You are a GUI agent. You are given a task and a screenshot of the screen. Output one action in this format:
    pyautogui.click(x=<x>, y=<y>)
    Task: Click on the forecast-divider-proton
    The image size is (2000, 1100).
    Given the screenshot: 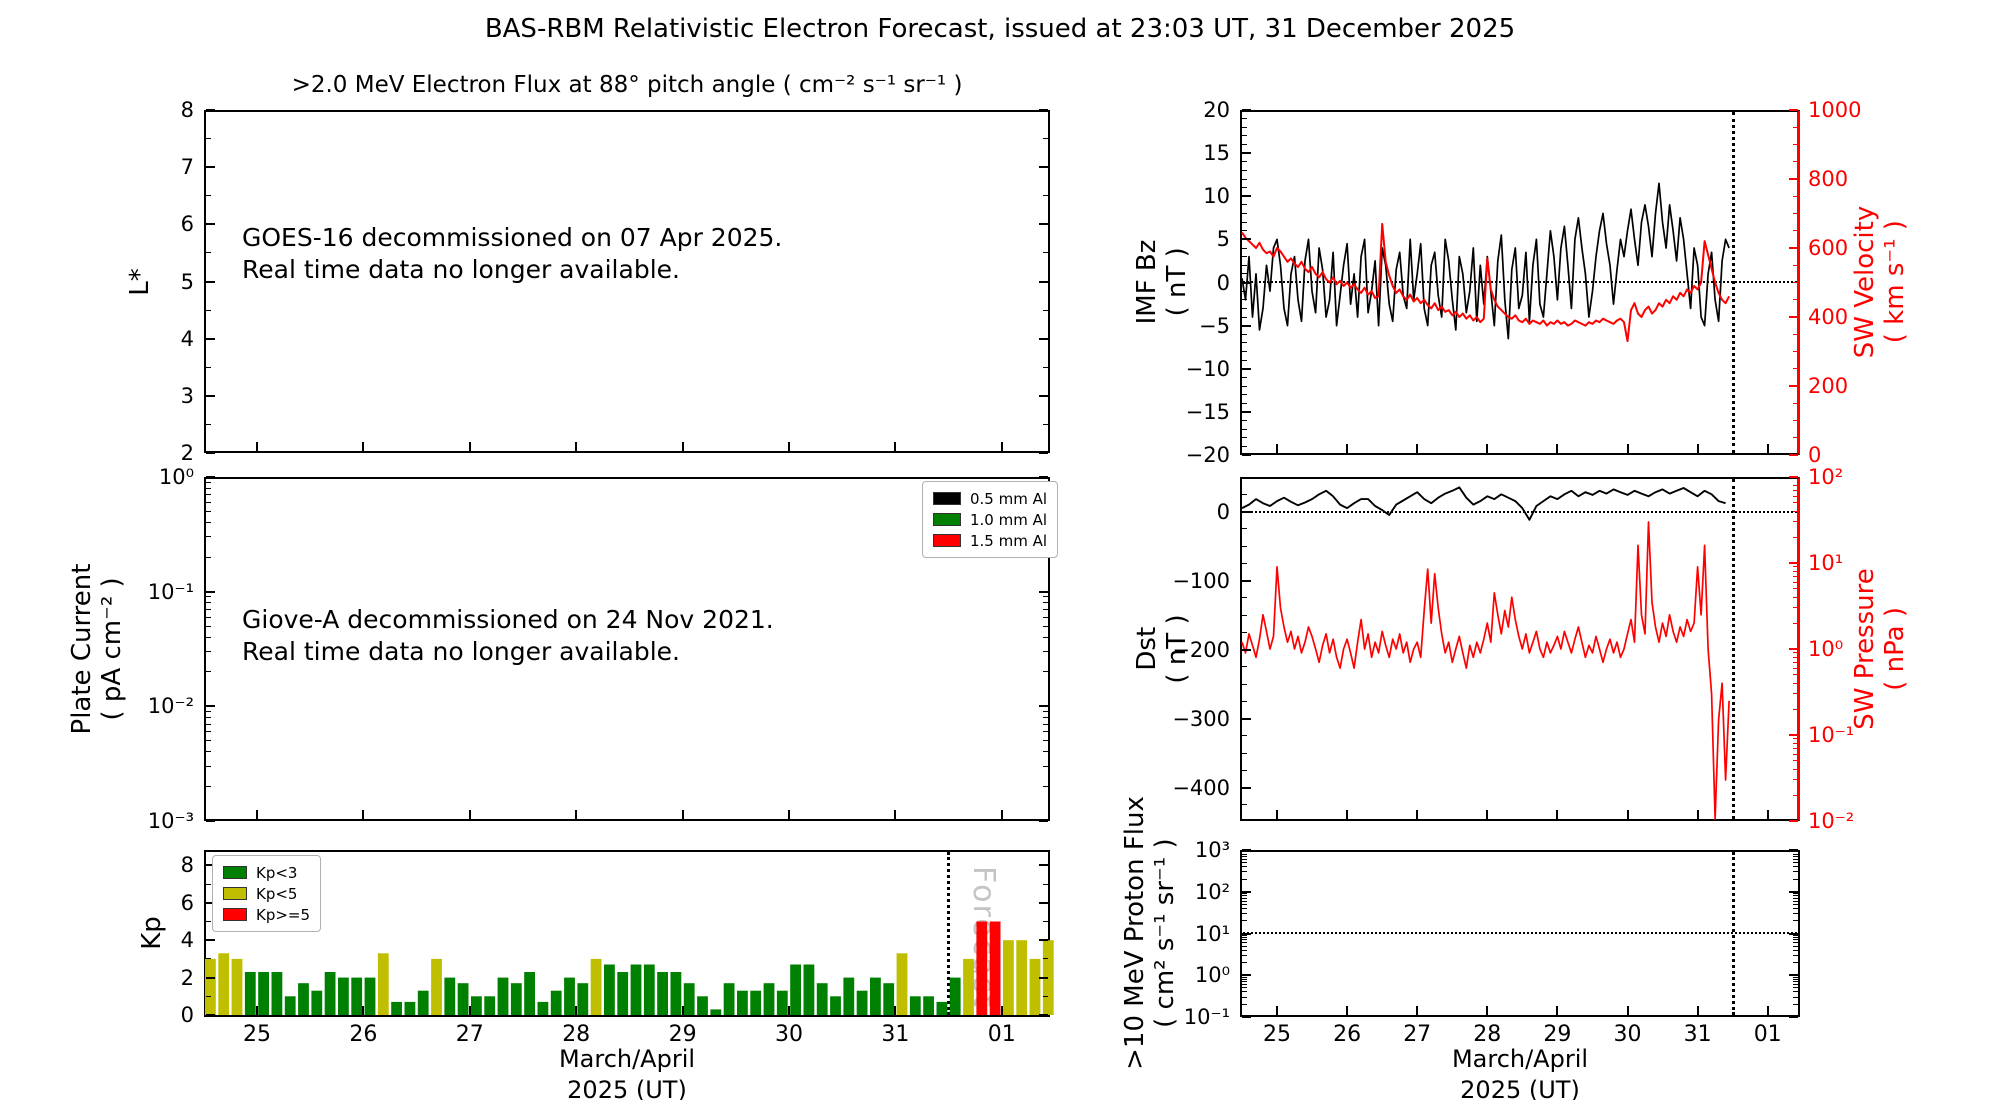 What is the action you would take?
    pyautogui.click(x=1733, y=933)
    